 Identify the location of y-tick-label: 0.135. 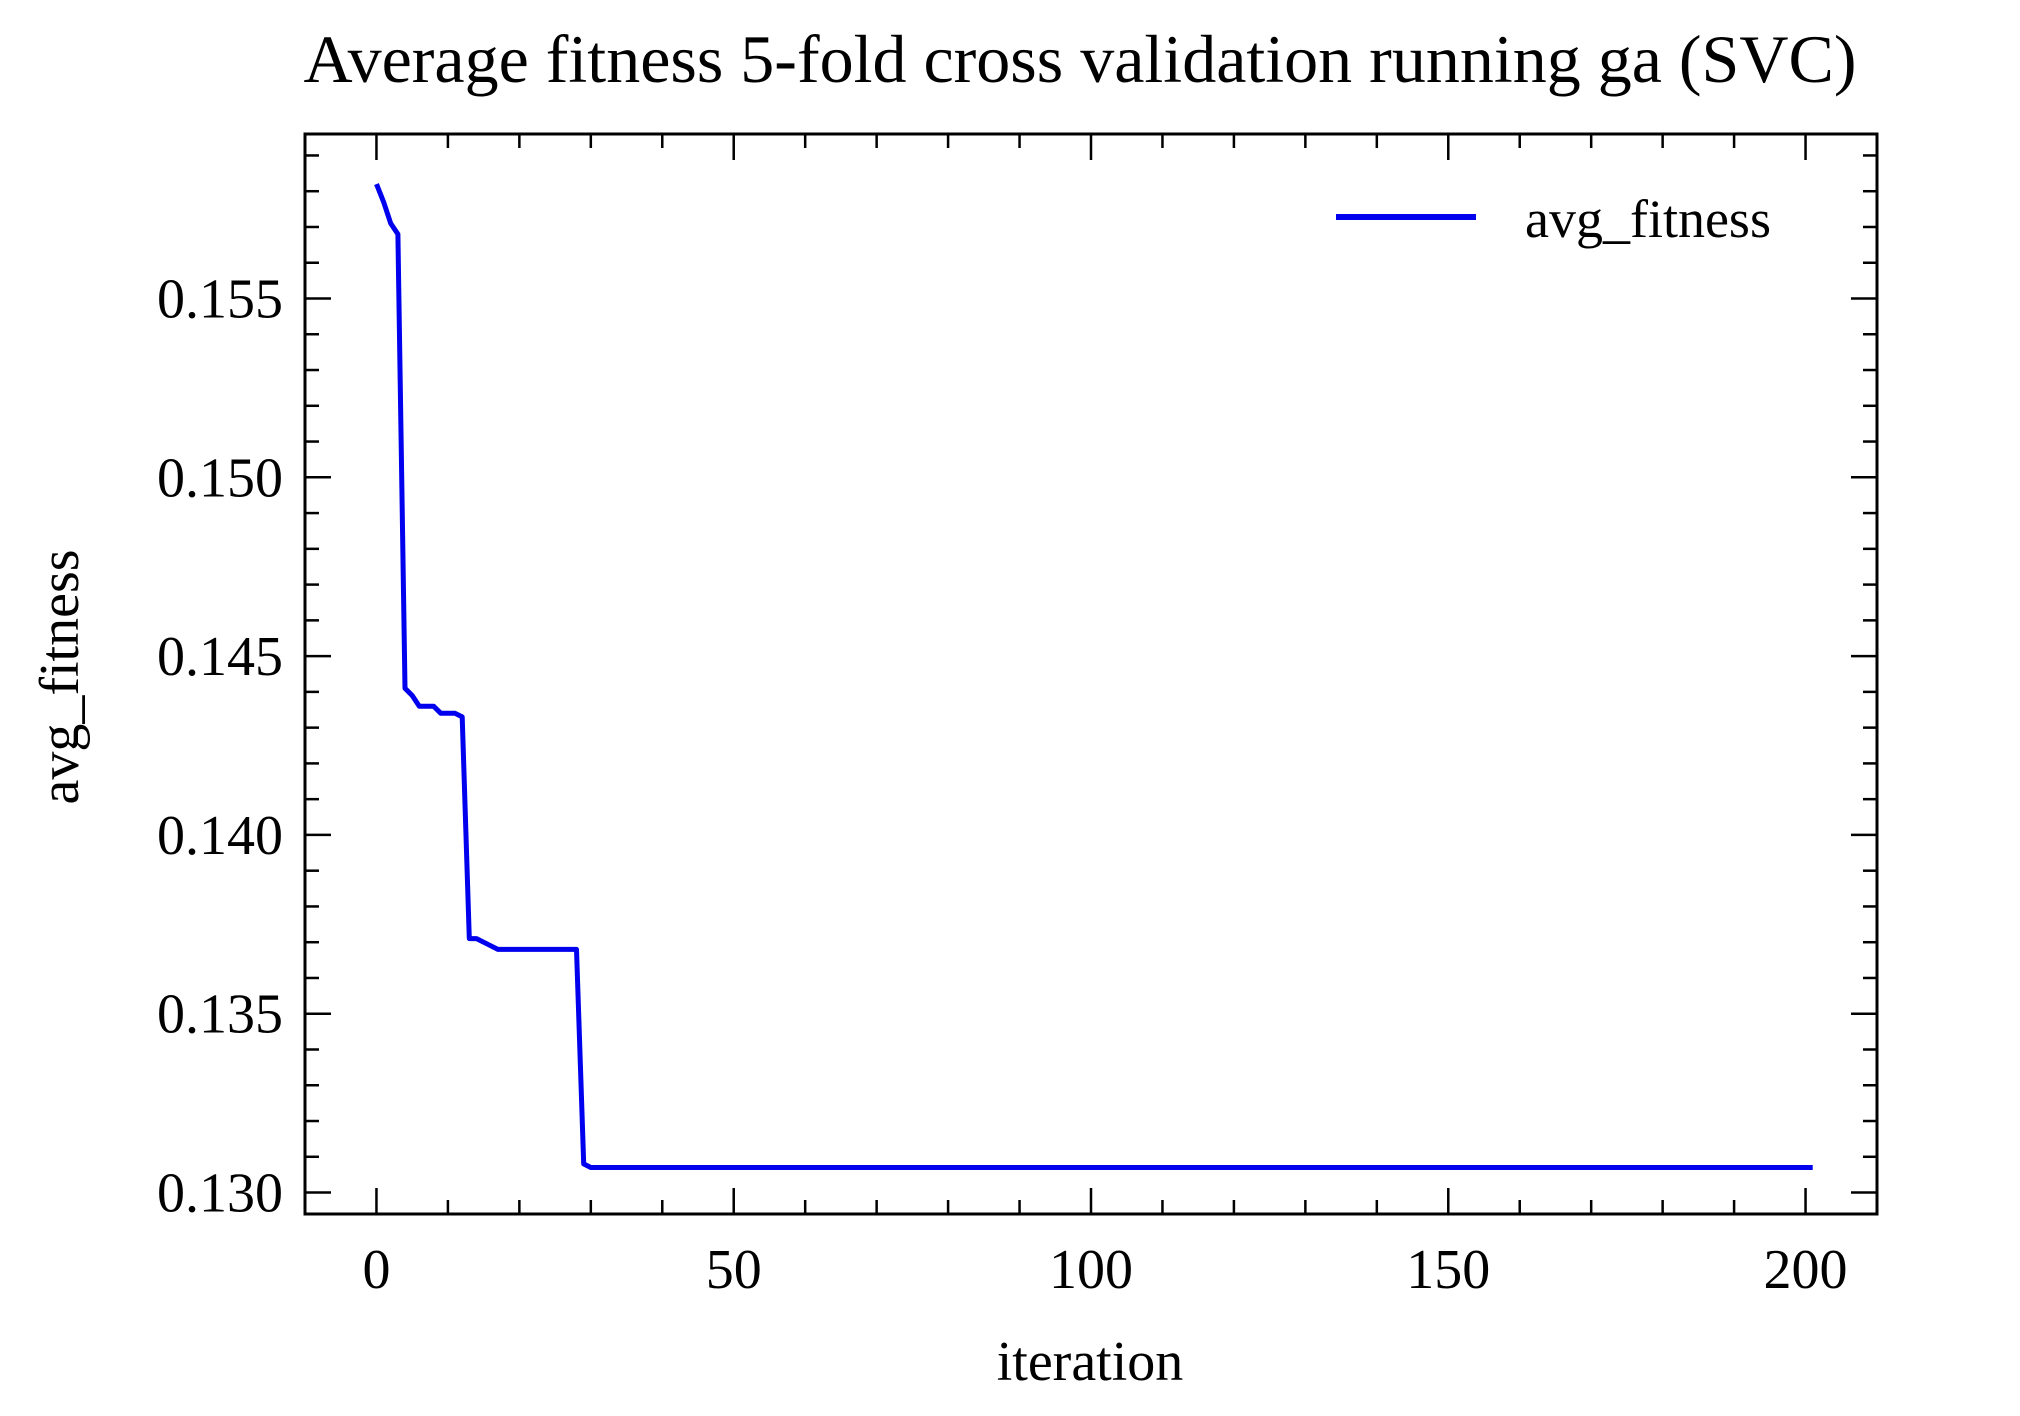
(220, 1015).